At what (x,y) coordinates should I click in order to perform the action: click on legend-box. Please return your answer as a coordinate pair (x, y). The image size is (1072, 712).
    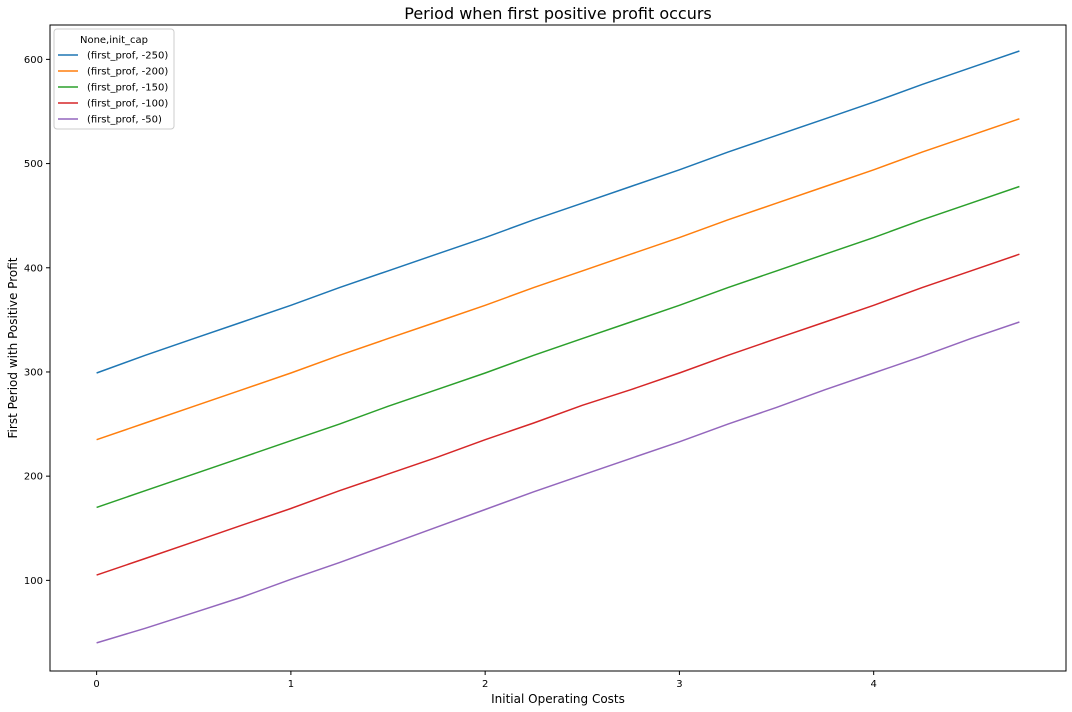
    Looking at the image, I should click on (114, 79).